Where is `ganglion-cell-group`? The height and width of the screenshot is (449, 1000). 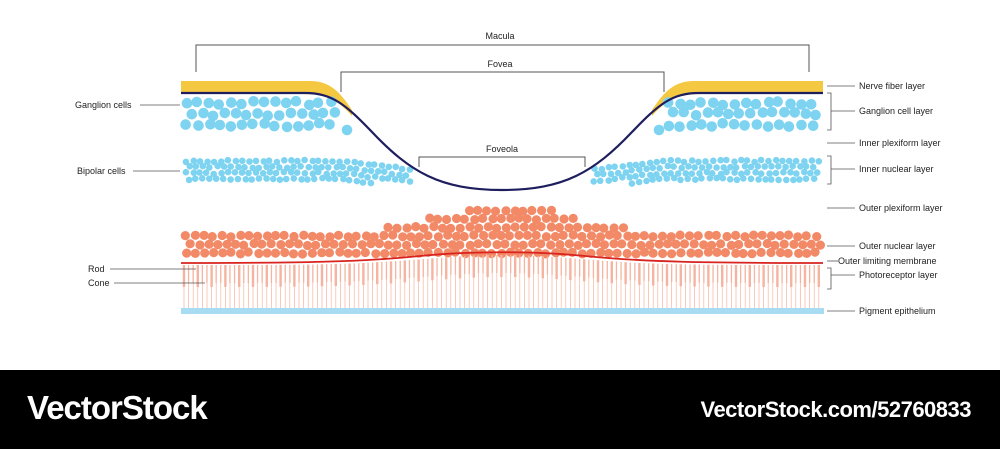 ganglion-cell-group is located at coordinates (500, 115).